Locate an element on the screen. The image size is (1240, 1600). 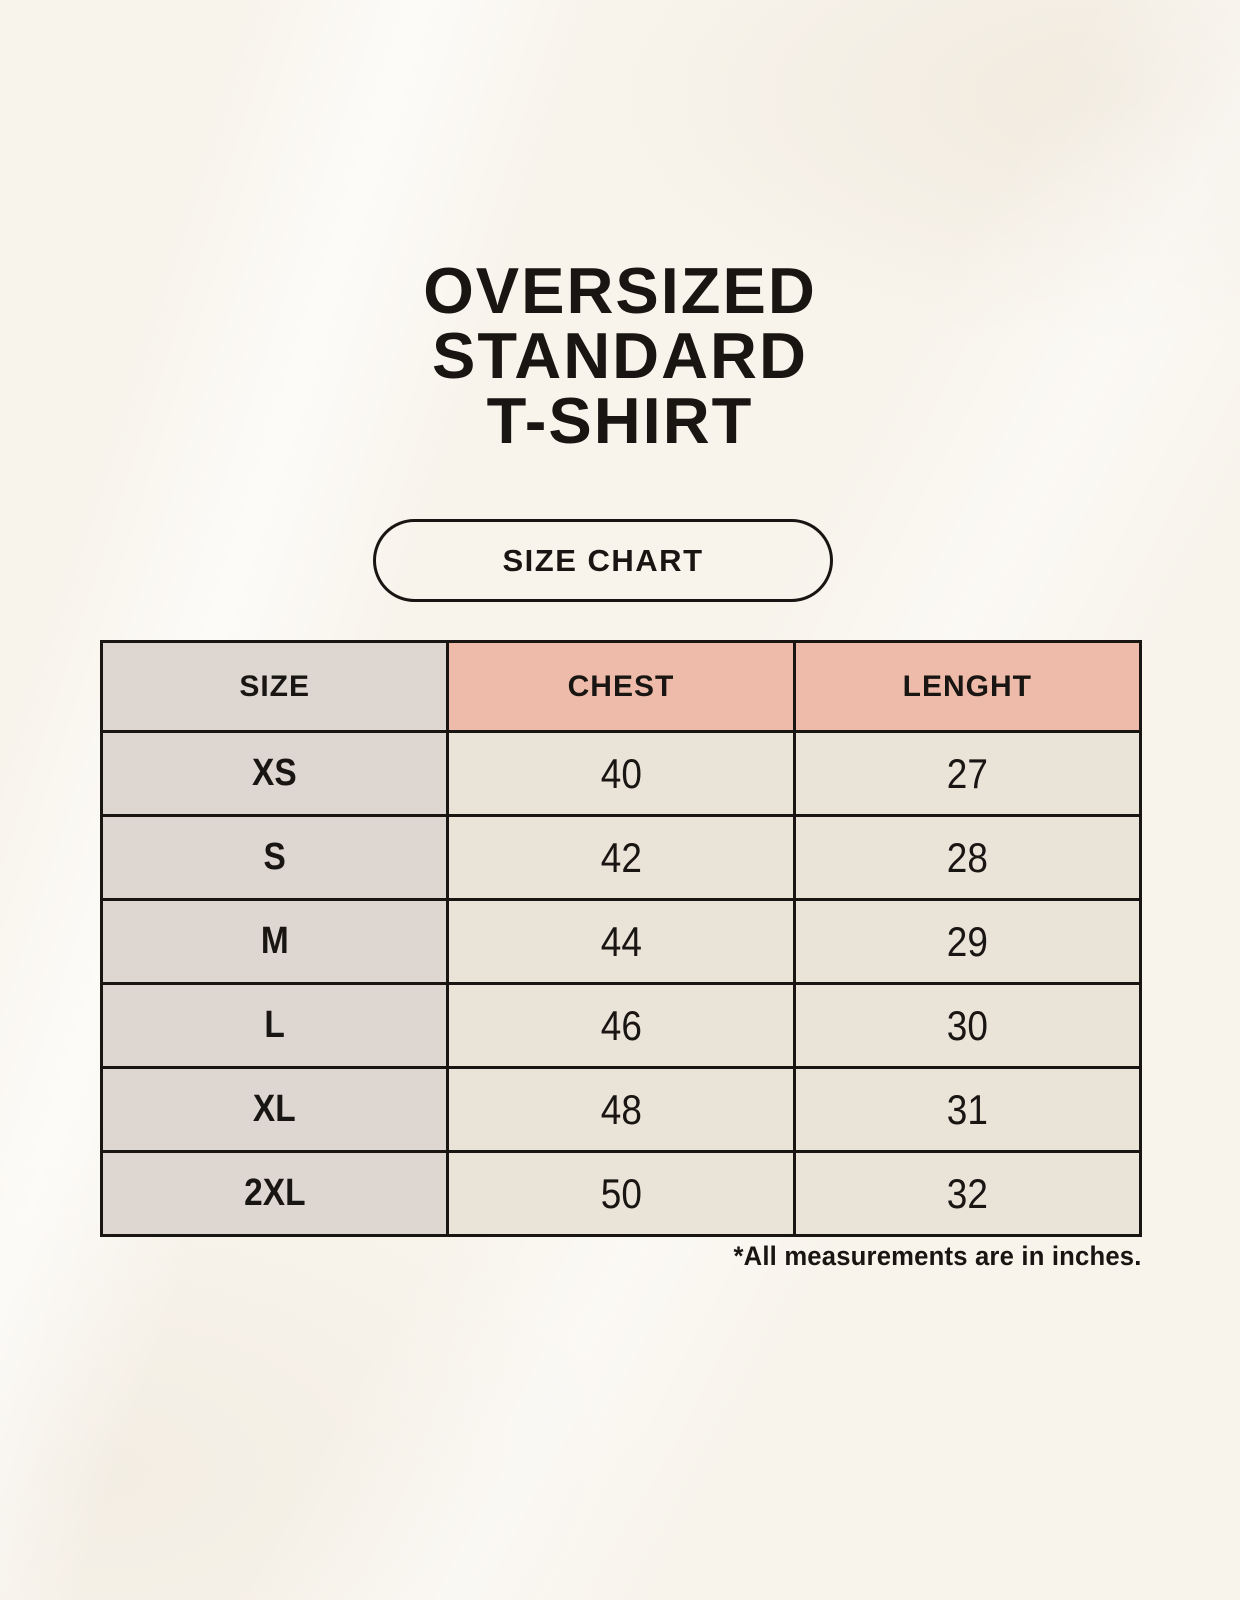
size-cell: S is located at coordinates (274, 857).